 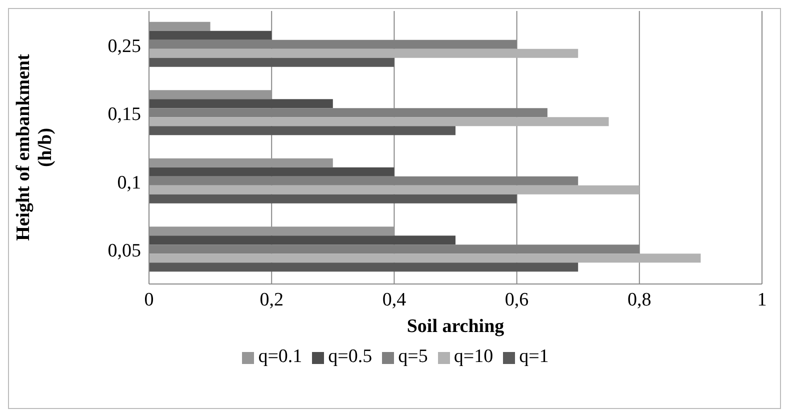 What do you see at coordinates (640, 299) in the screenshot?
I see `x-tick-label: 0,8` at bounding box center [640, 299].